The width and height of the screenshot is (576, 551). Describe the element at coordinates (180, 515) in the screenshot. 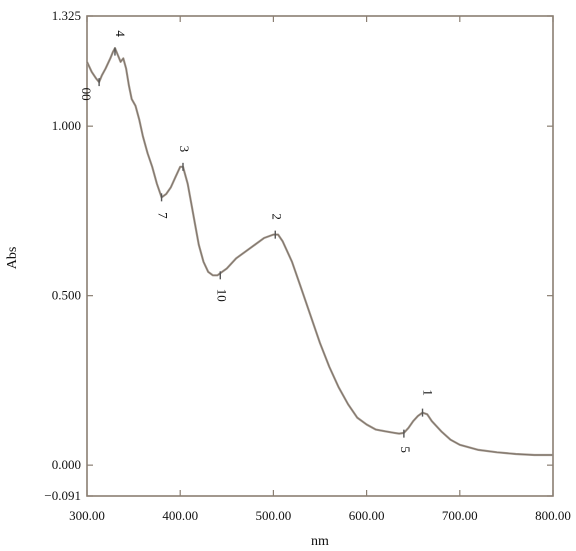

I see `x-tick-label: 400.00` at that location.